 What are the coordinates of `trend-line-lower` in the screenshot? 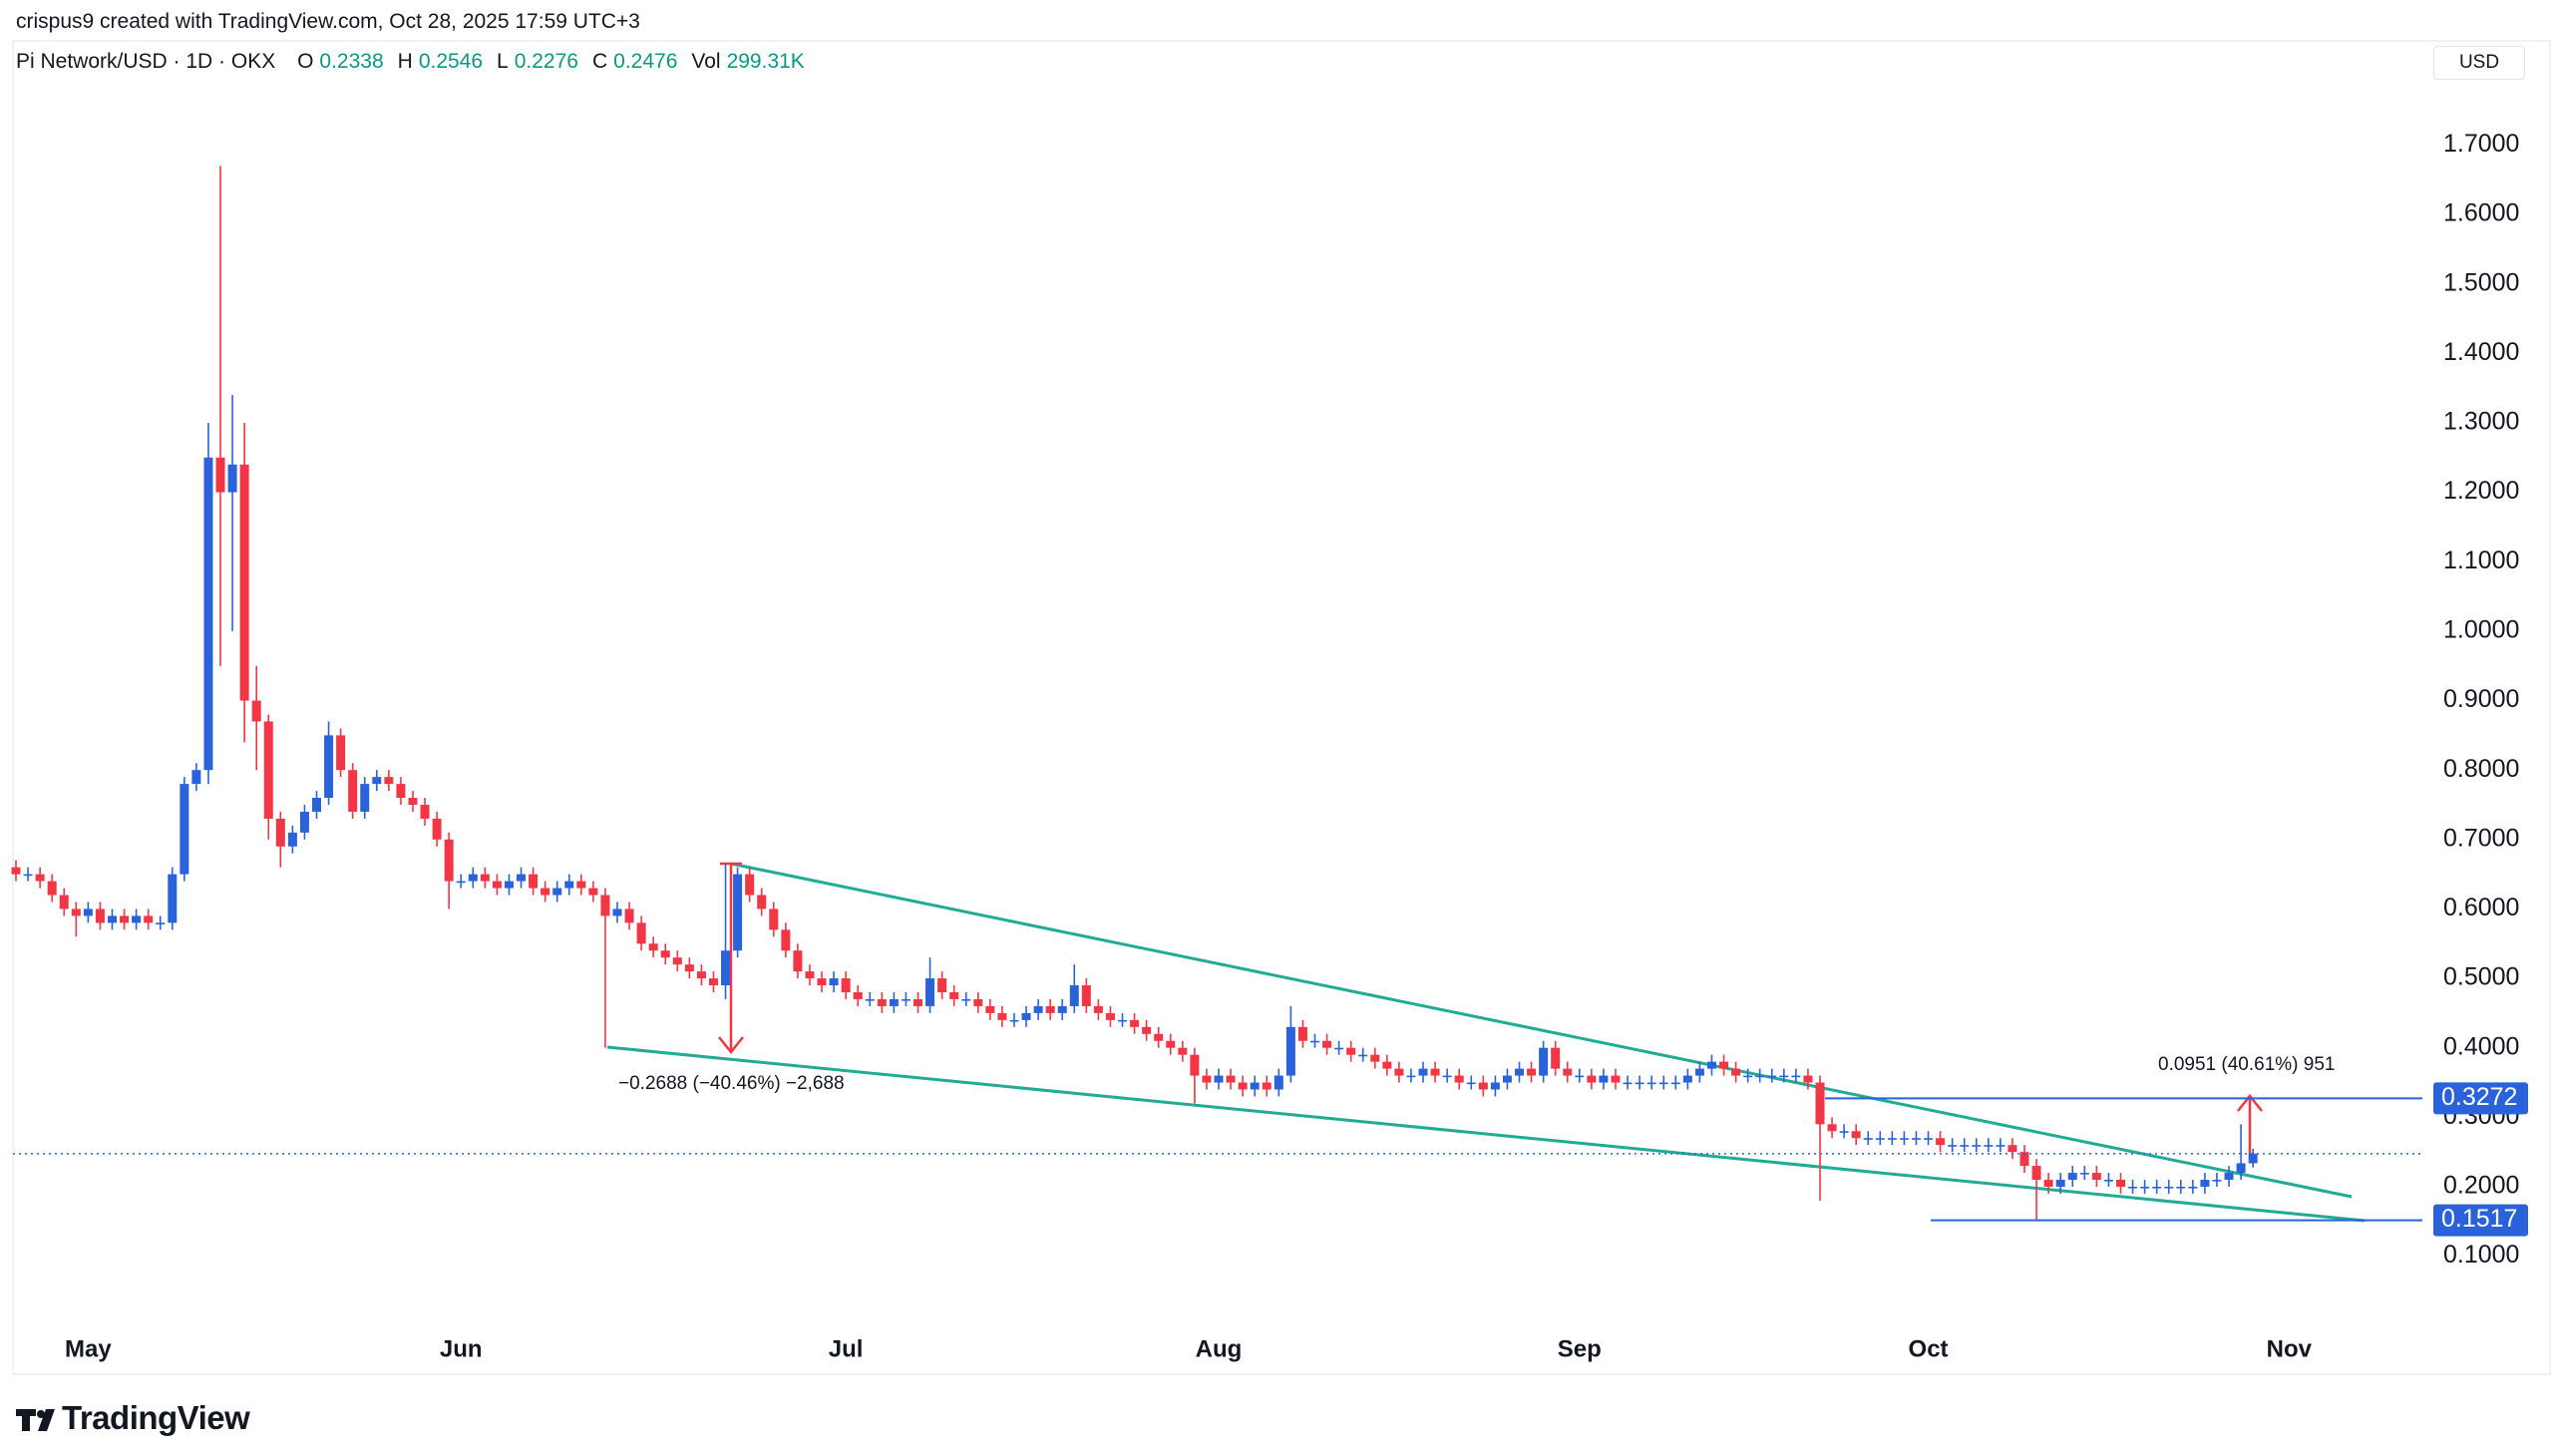 It's located at (1486, 1134).